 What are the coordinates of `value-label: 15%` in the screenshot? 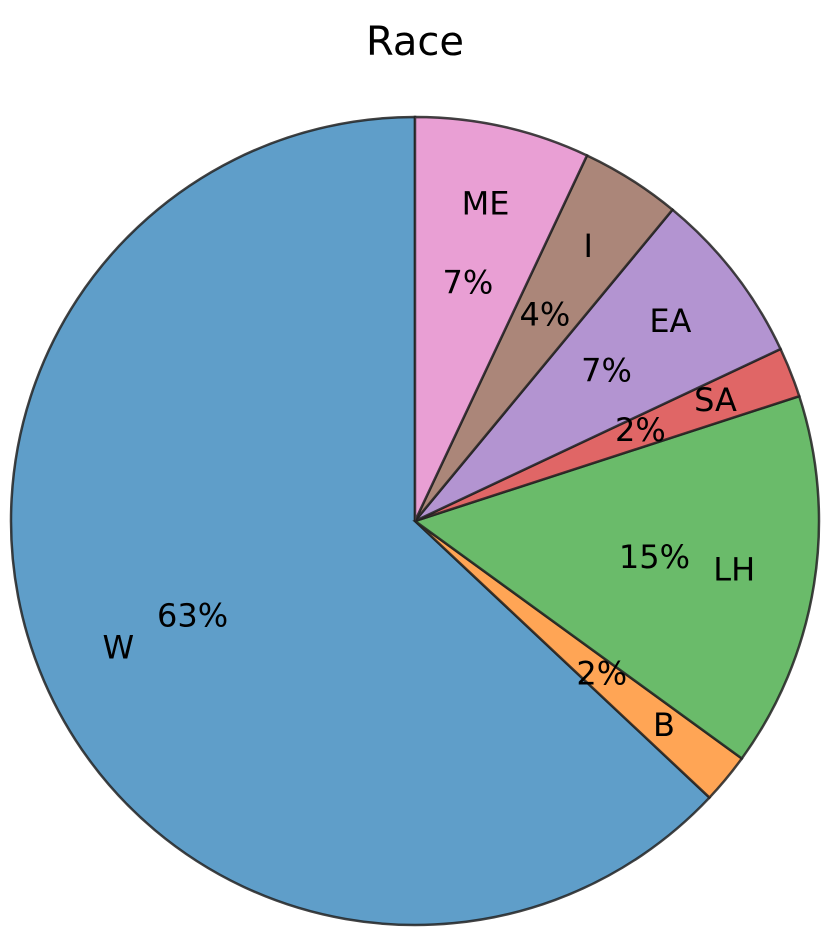 It's located at (654, 557).